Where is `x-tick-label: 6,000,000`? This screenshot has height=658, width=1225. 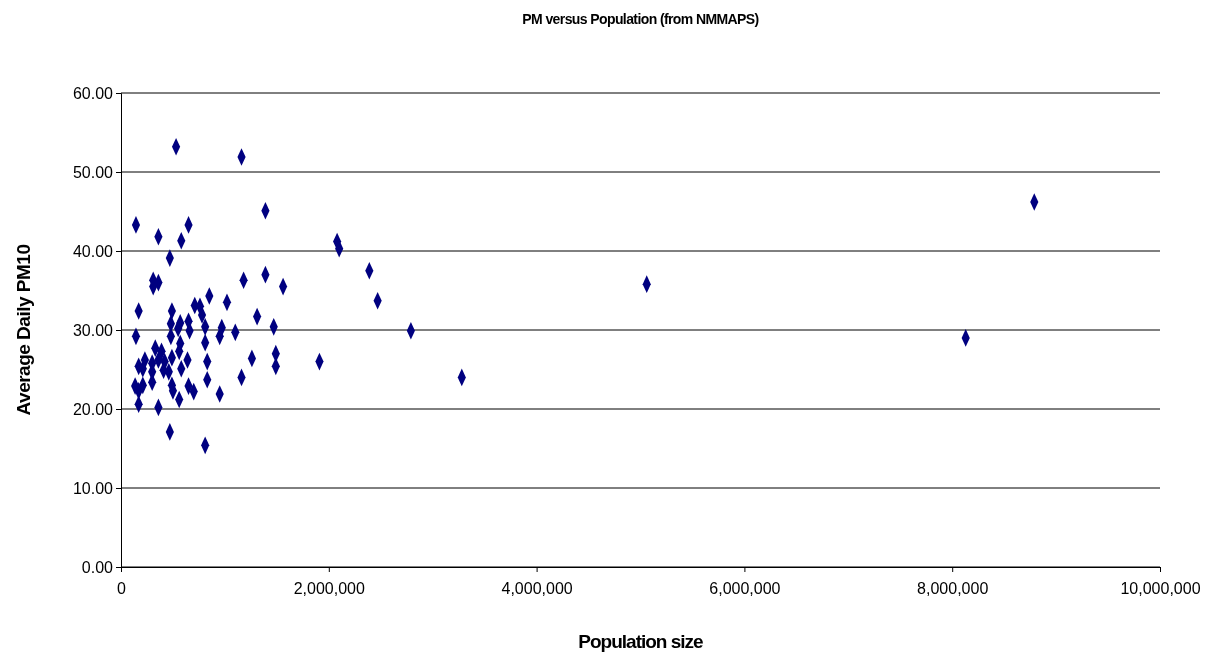
x-tick-label: 6,000,000 is located at coordinates (745, 589).